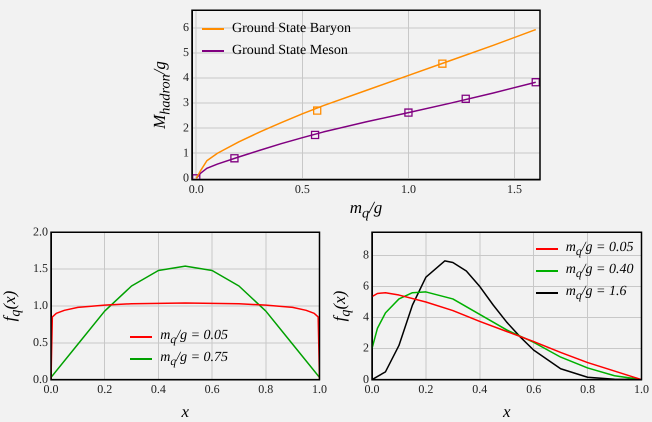 The image size is (652, 422). I want to click on y-tick-label: 5, so click(186, 52).